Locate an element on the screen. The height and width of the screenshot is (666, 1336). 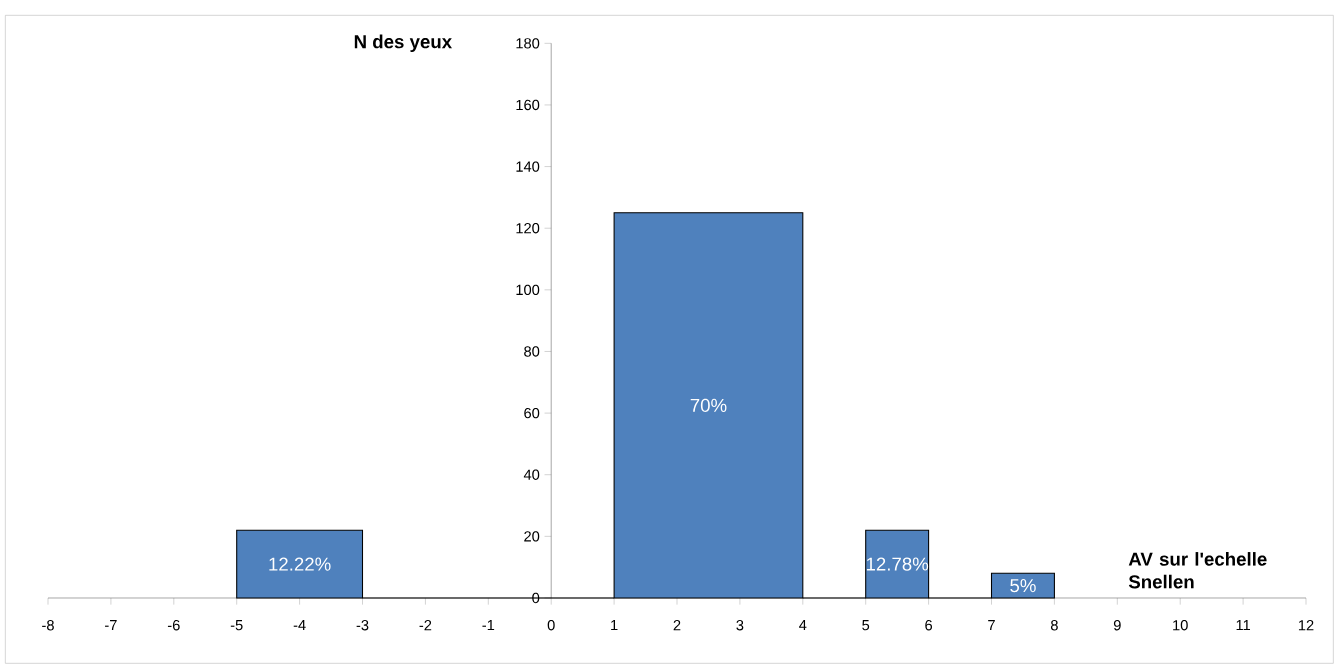
x-tick-label: 10 is located at coordinates (1180, 625).